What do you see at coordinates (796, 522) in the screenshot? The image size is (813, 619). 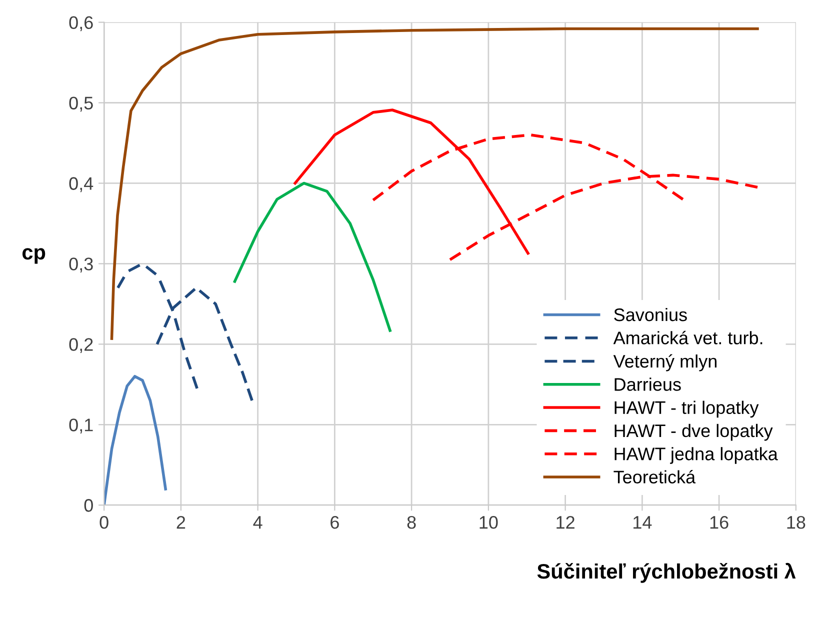 I see `x-tick-label: 18` at bounding box center [796, 522].